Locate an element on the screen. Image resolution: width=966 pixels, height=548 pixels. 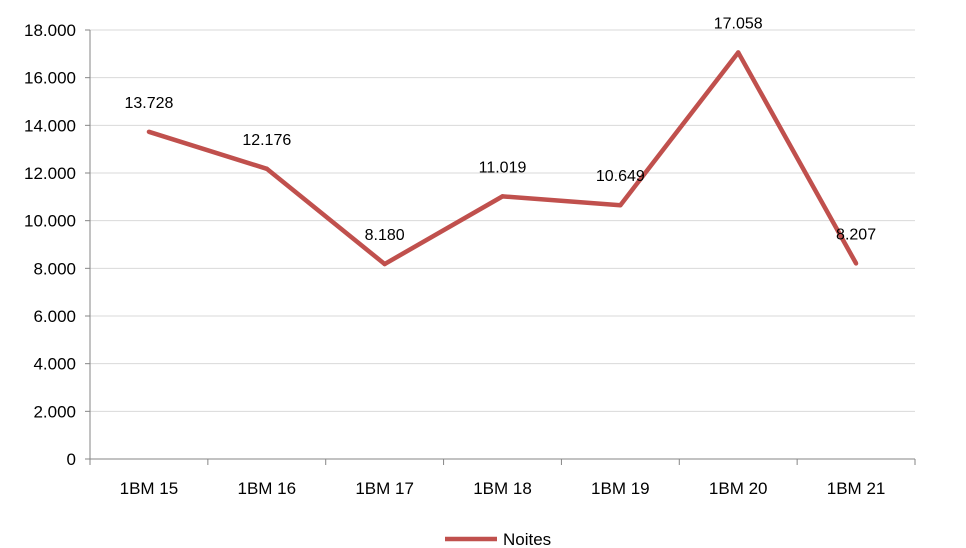
data-label: 11.019 is located at coordinates (503, 167).